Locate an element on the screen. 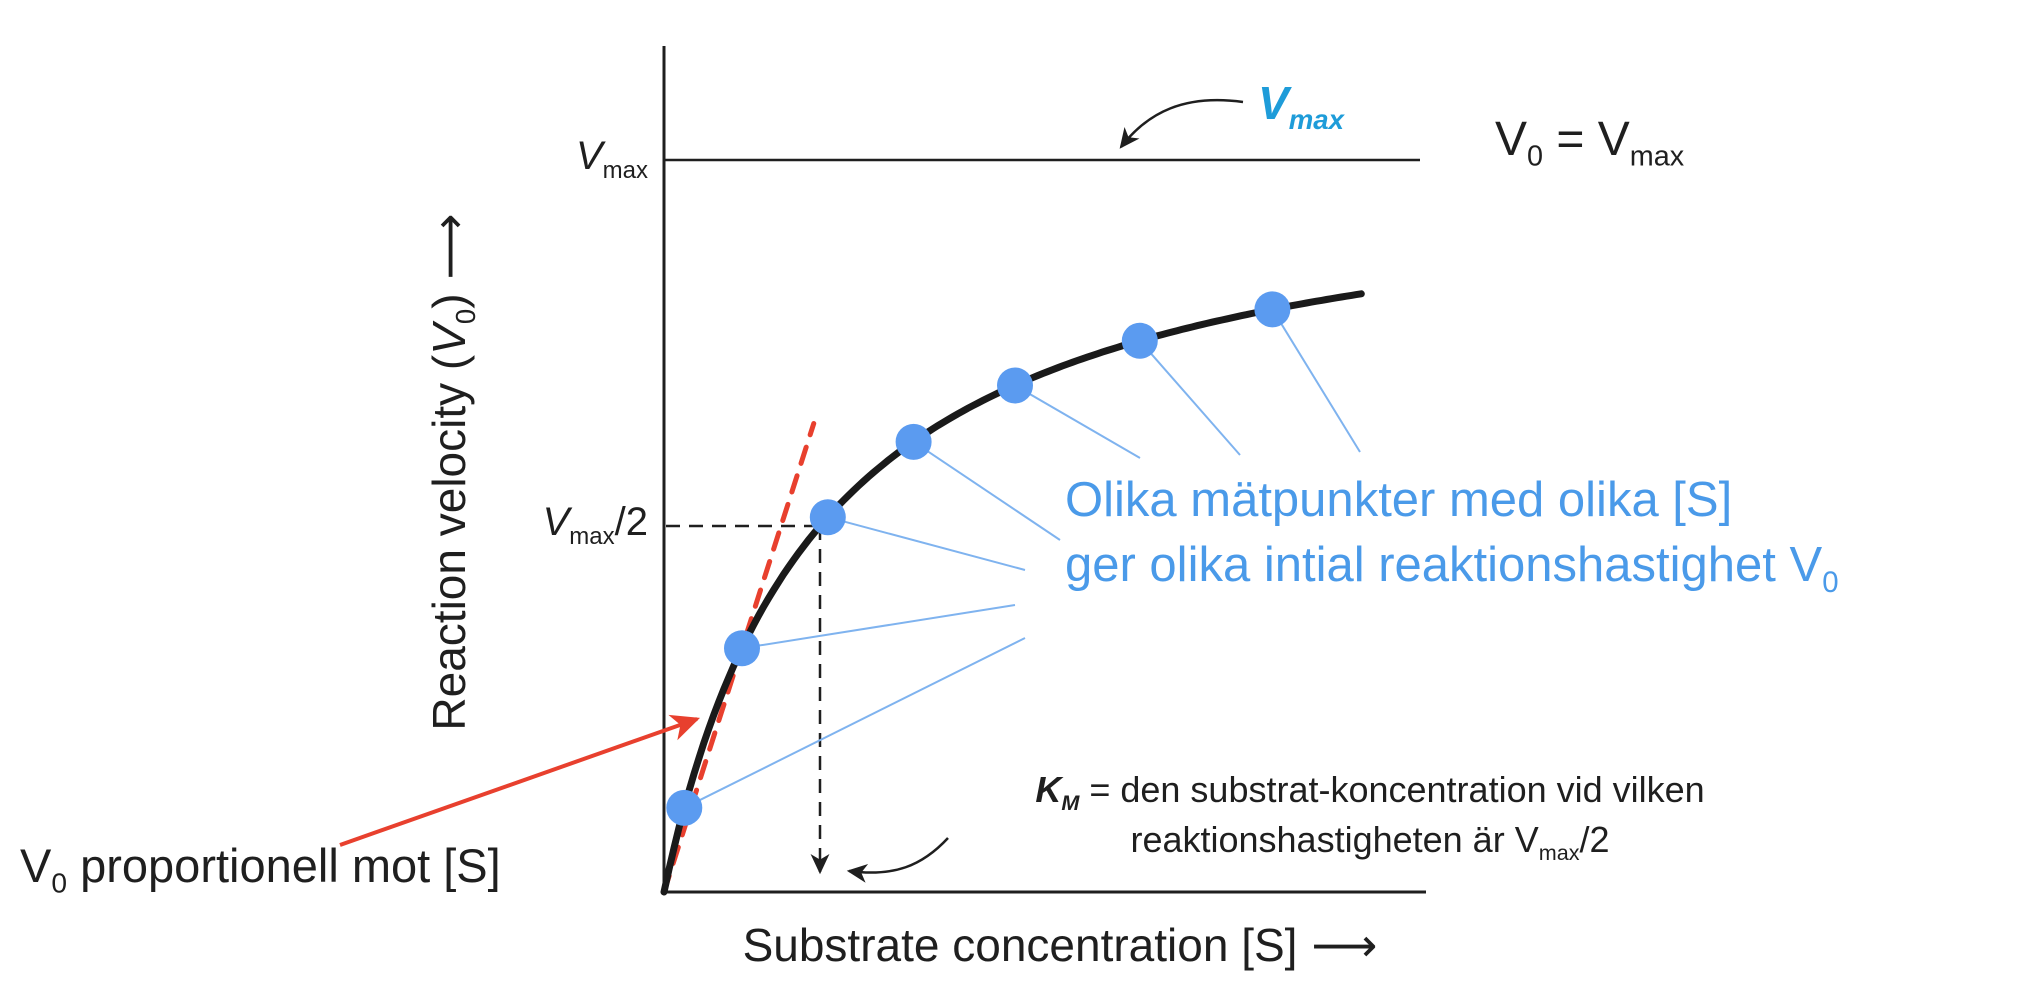 The height and width of the screenshot is (998, 2042). y-axis-title-sub: 0 is located at coordinates (466, 316).